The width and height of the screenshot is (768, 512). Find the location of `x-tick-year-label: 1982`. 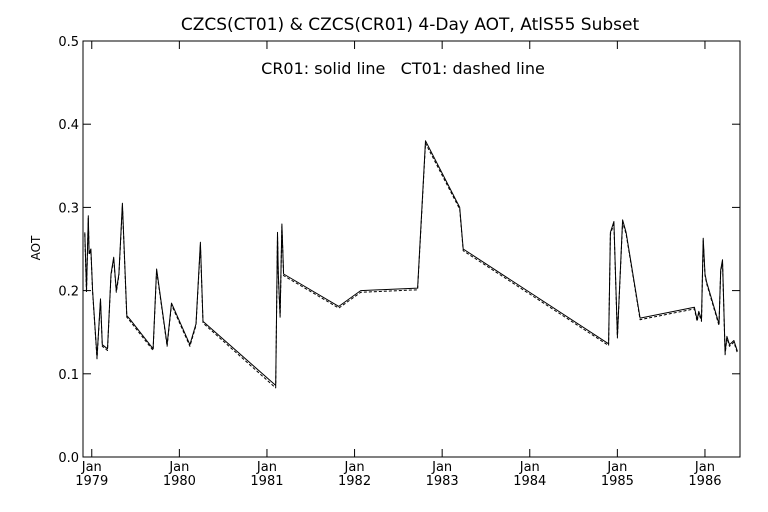

x-tick-year-label: 1982 is located at coordinates (354, 481).